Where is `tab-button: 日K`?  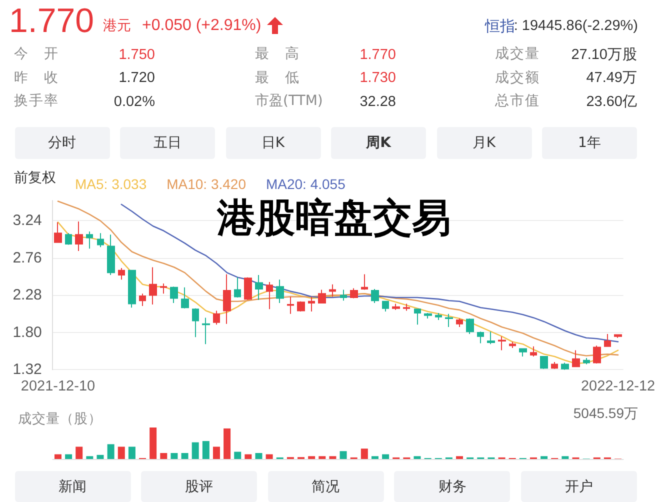 tab-button: 日K is located at coordinates (273, 143).